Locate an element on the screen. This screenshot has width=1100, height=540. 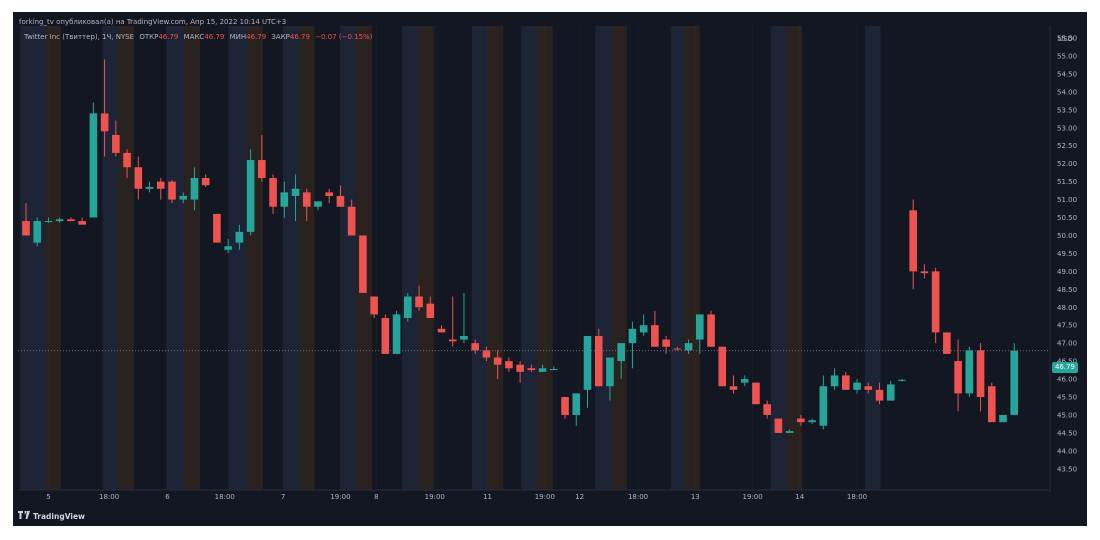
low-label: МИН is located at coordinates (238, 37).